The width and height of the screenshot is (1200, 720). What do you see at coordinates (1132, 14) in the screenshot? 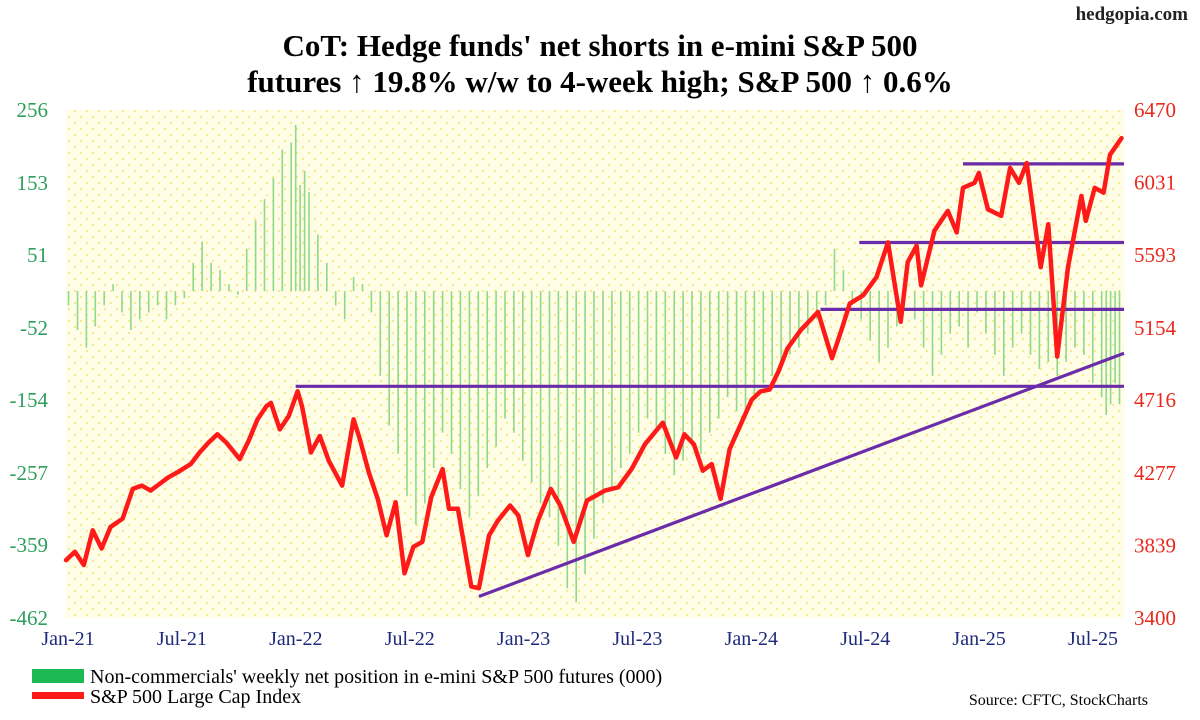
I see `watermark: hedgopia.com` at bounding box center [1132, 14].